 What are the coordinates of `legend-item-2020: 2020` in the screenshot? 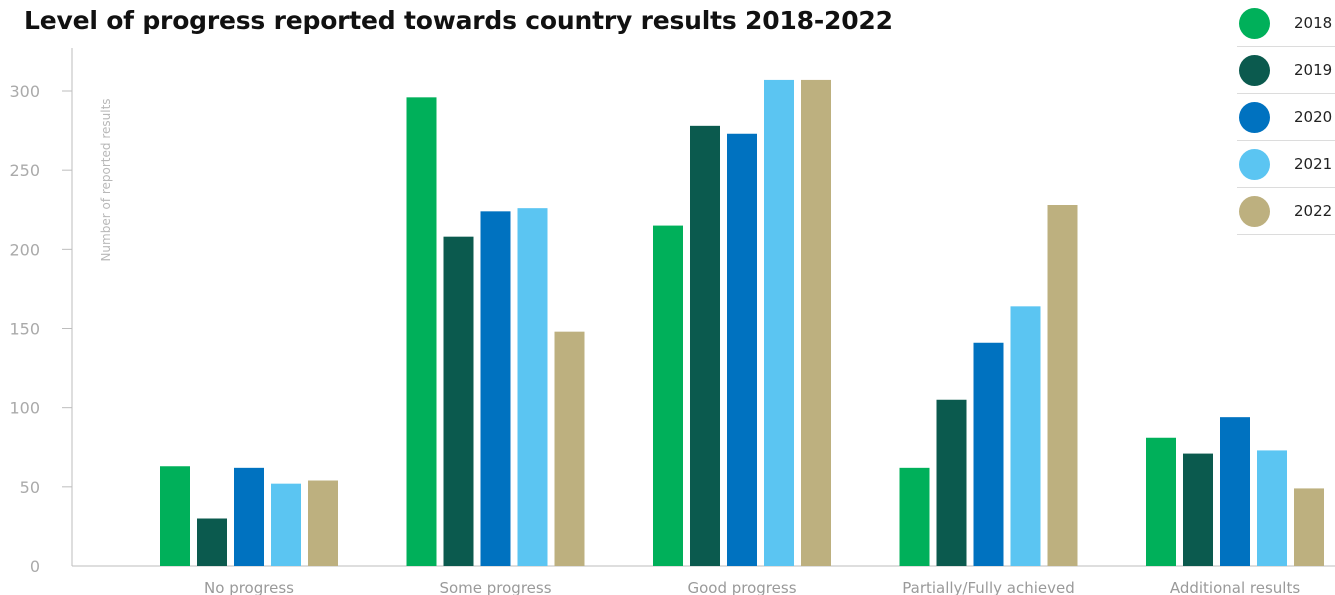 It's located at (1286, 117).